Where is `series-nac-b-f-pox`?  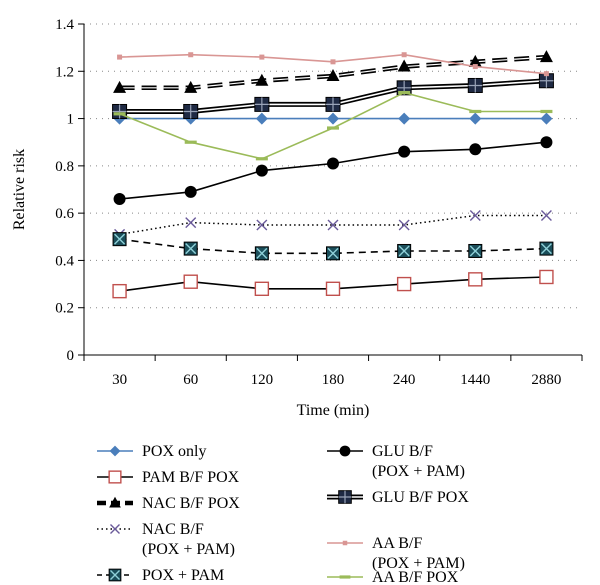 series-nac-b-f-pox is located at coordinates (333, 71).